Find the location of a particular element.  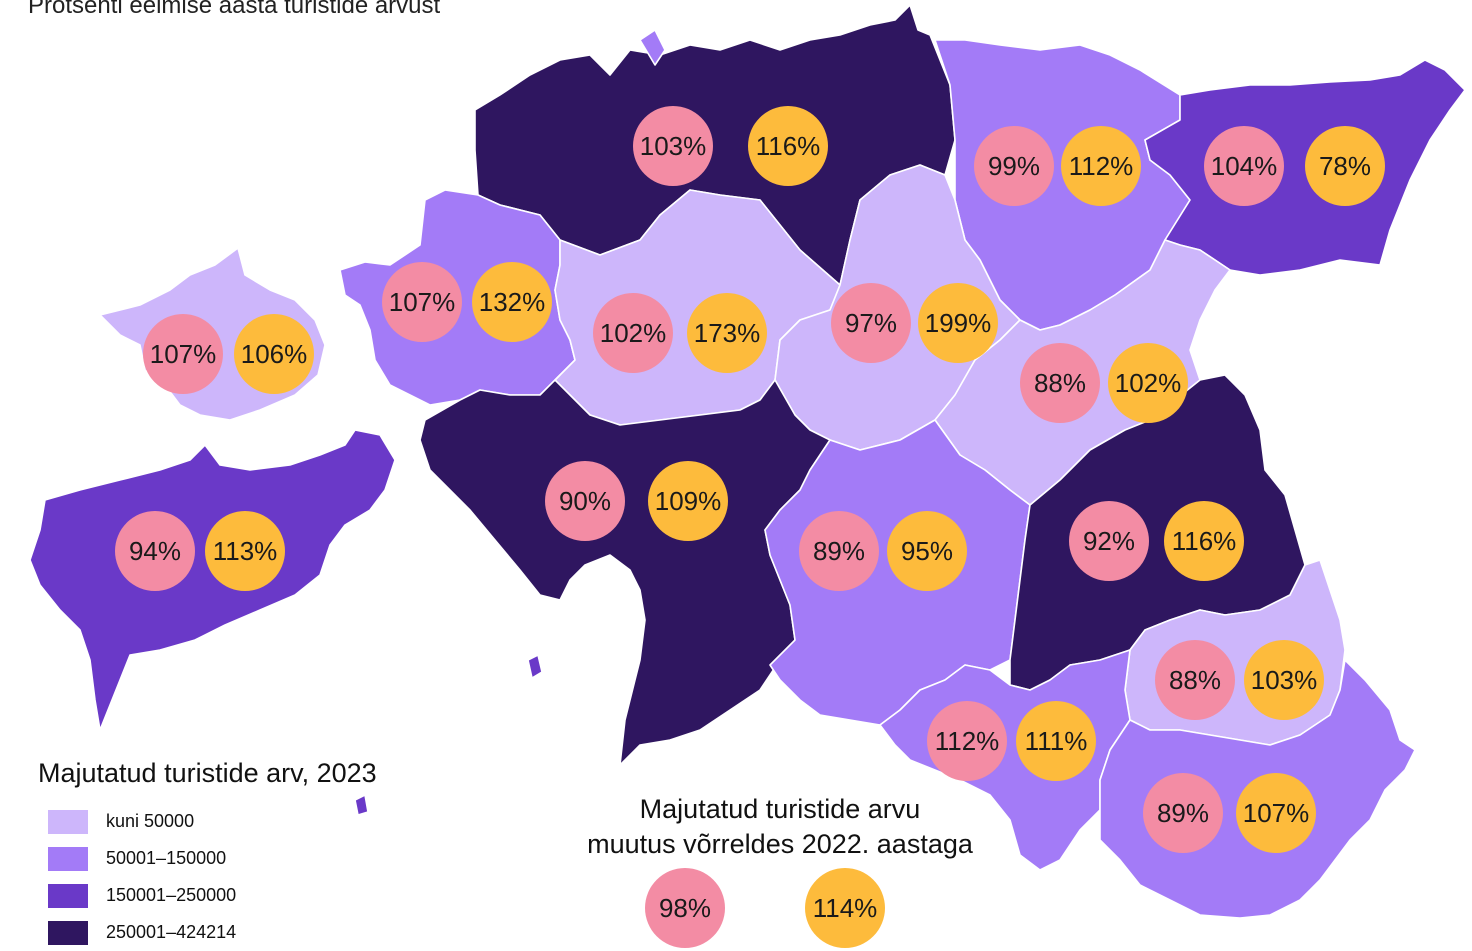

county-saare is located at coordinates (212, 580).